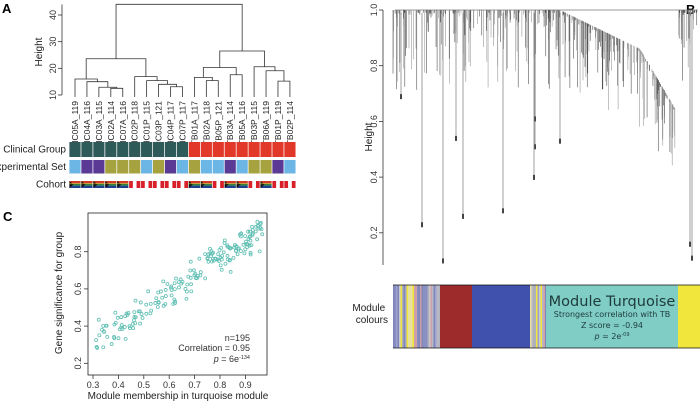 The width and height of the screenshot is (700, 403). I want to click on a-tree-link, so click(179, 31).